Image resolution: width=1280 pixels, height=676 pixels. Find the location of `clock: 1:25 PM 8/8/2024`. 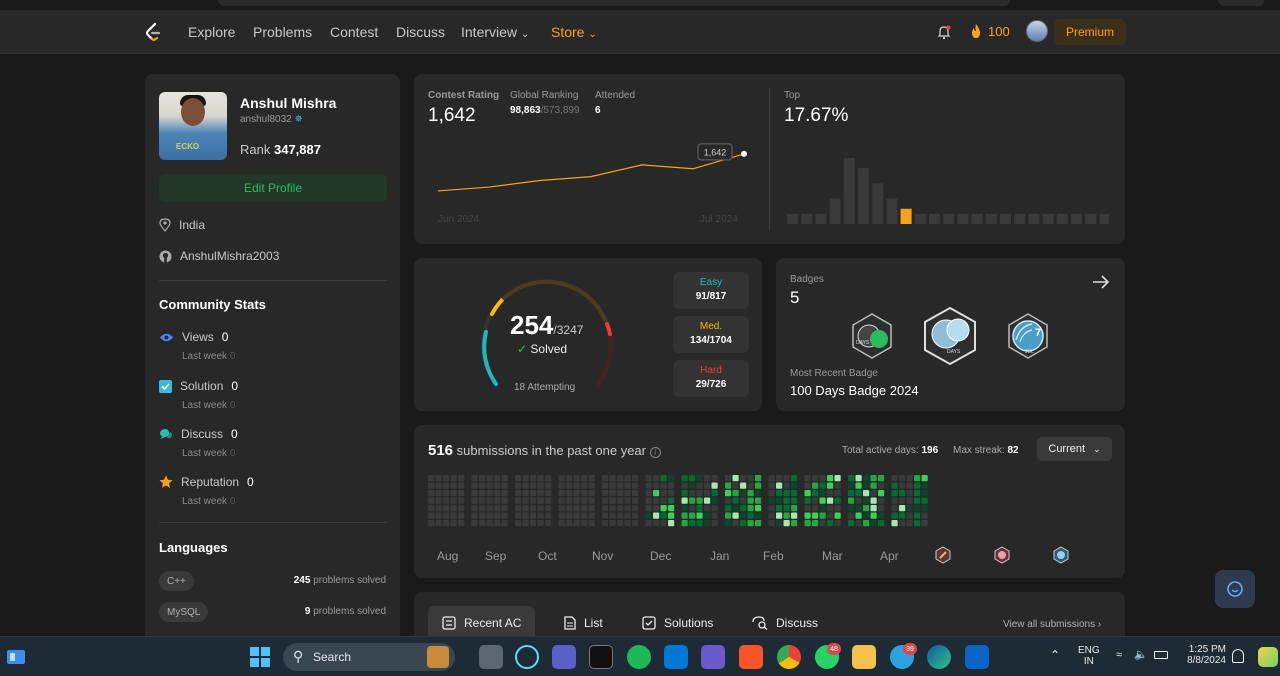

clock: 1:25 PM 8/8/2024 is located at coordinates (1203, 655).